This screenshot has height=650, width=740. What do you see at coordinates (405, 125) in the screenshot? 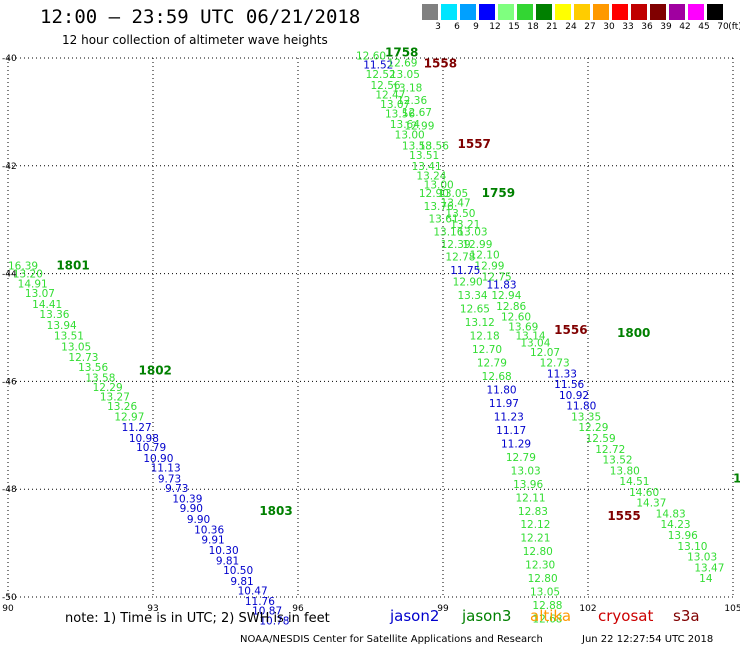
I see `wave-height-point: 13.64` at bounding box center [405, 125].